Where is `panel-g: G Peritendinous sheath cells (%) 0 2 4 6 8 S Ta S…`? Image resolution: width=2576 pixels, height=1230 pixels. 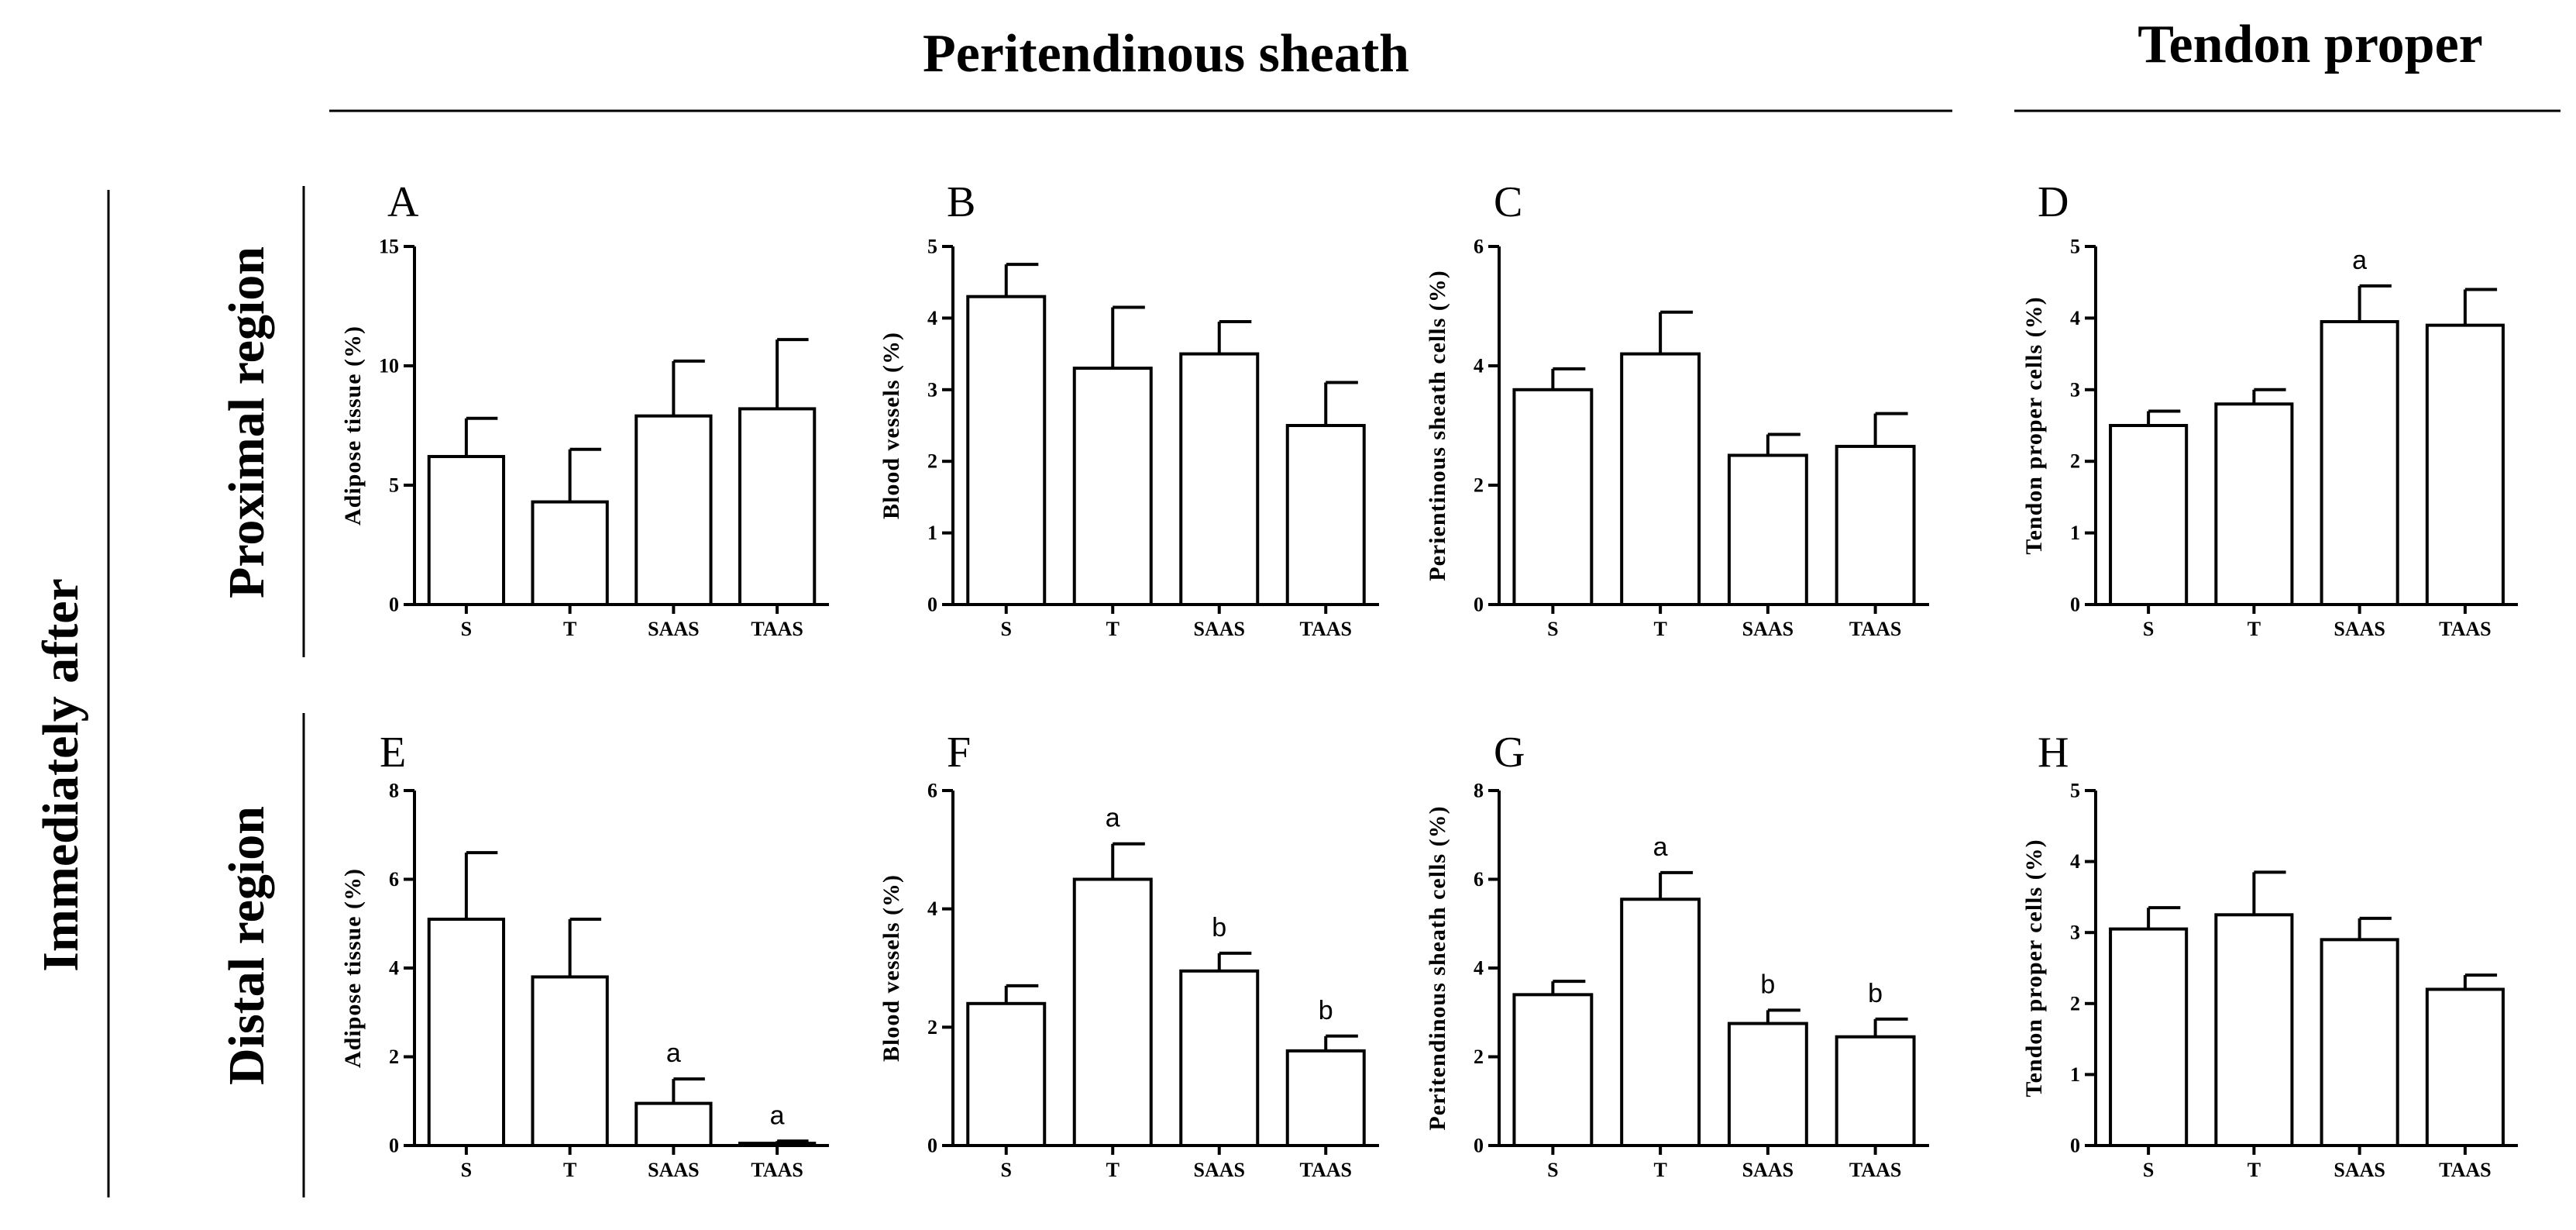 panel-g: G Peritendinous sheath cells (%) 0 2 4 6 8 S Ta S… is located at coordinates (1677, 955).